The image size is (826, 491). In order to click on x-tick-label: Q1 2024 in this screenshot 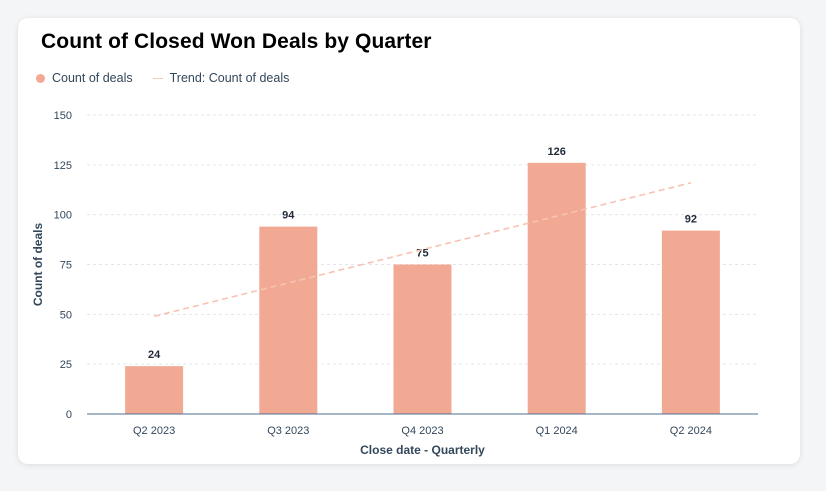, I will do `click(557, 431)`.